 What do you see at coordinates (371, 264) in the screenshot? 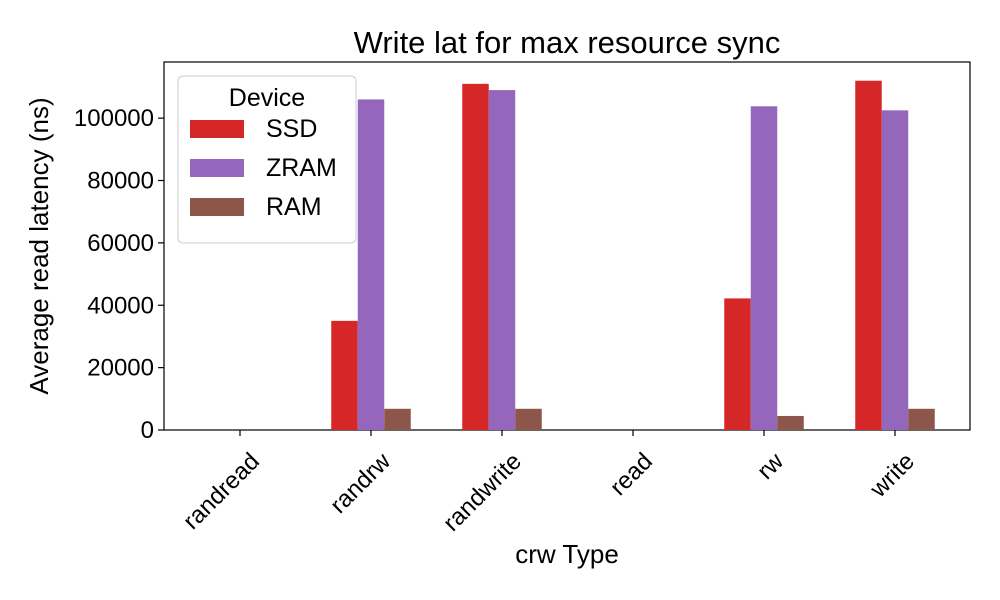
I see `bar-zram-randrw` at bounding box center [371, 264].